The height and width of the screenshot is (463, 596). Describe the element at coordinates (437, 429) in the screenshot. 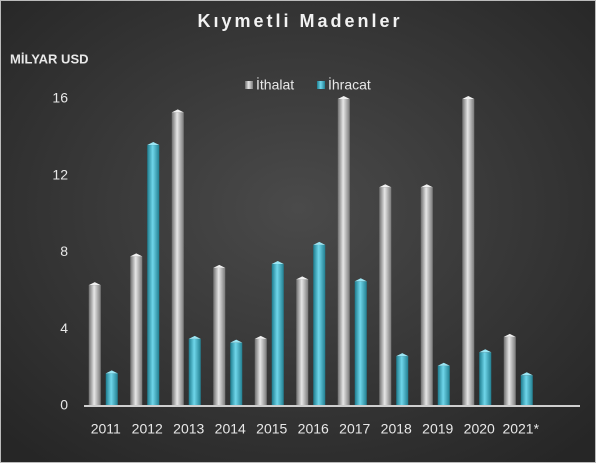

I see `x-tick-label: 2019` at that location.